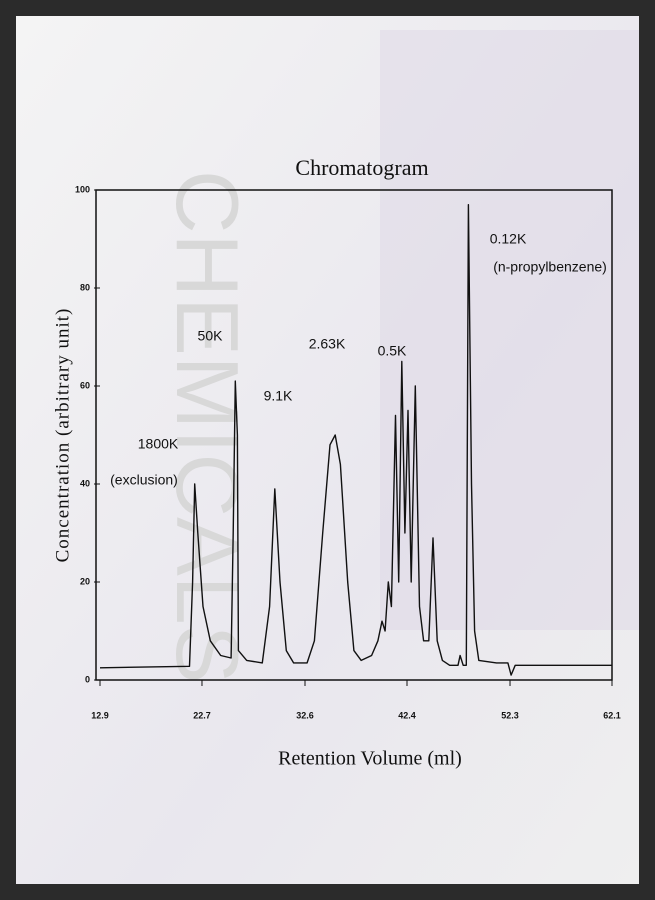 The image size is (655, 900). Describe the element at coordinates (305, 715) in the screenshot. I see `x-tick-label: 32.6` at that location.